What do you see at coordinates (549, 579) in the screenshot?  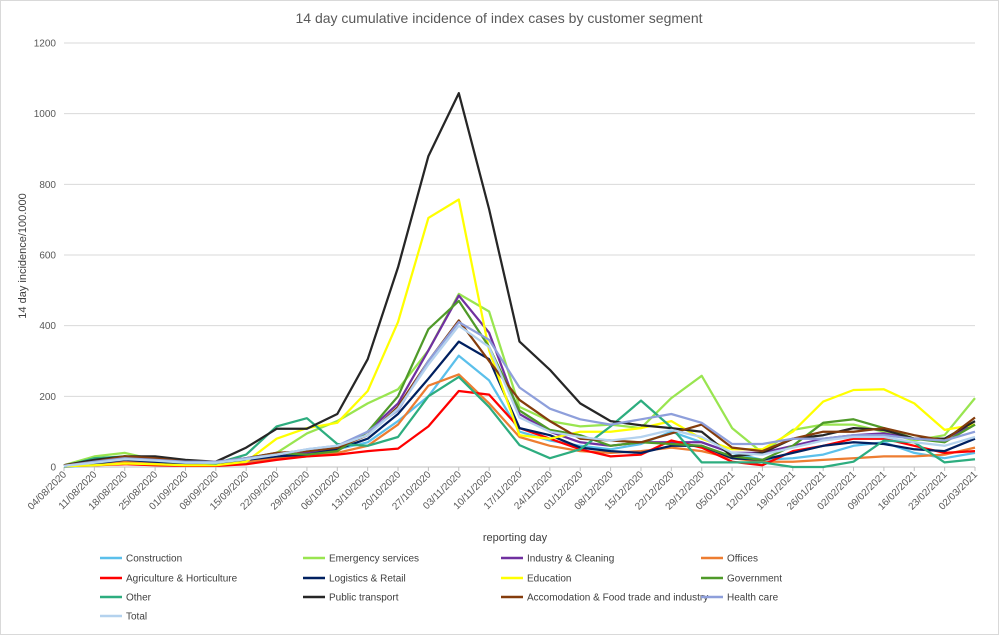 I see `legend-label: Education` at bounding box center [549, 579].